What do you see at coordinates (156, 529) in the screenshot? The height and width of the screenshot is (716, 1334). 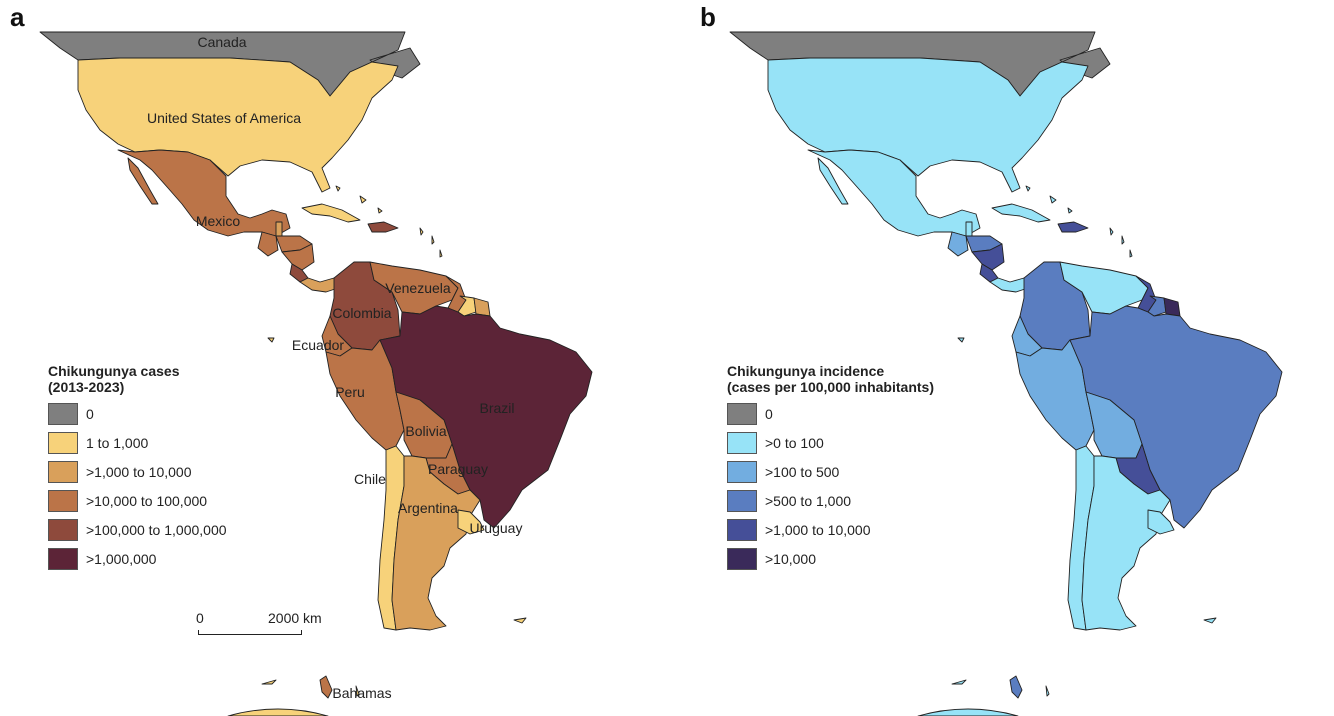 I see `legend-label: >100,000 to 1,000,000` at bounding box center [156, 529].